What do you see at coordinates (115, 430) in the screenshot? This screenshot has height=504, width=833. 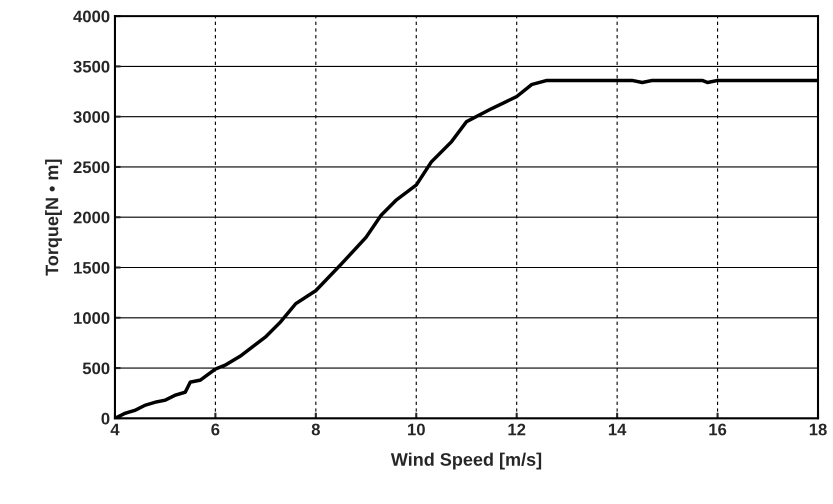 I see `x-tick-label: 4` at bounding box center [115, 430].